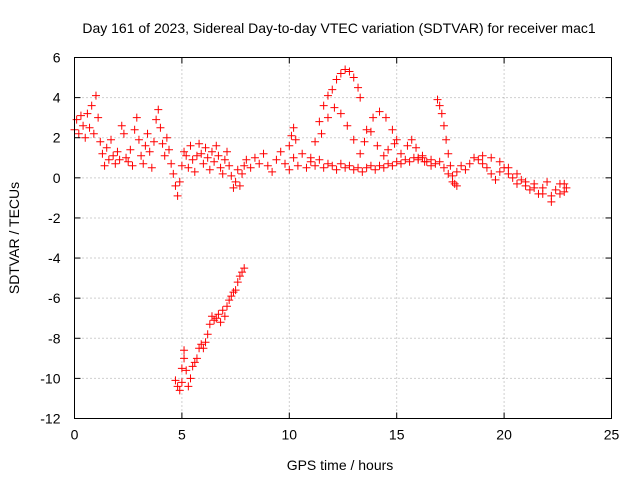 The image size is (640, 480). Describe the element at coordinates (397, 435) in the screenshot. I see `x-tick-label: 15` at that location.